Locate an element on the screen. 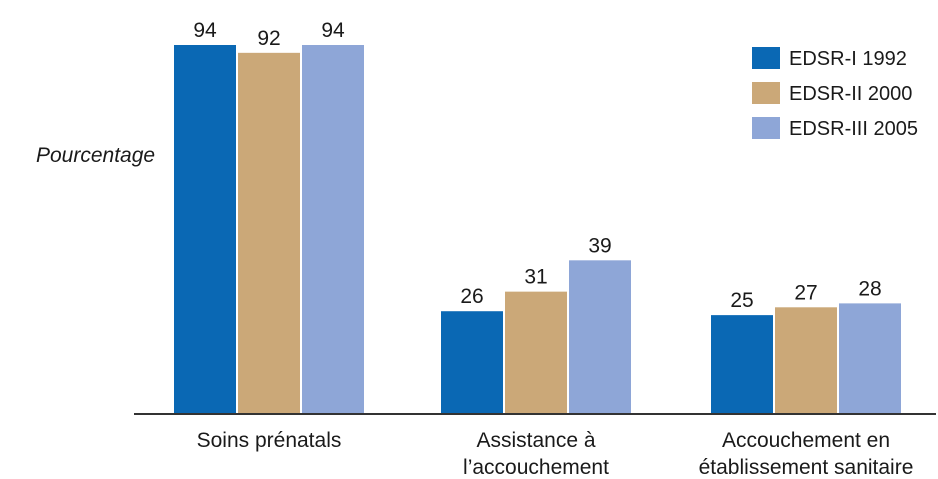 The width and height of the screenshot is (938, 479). value-label-3-1: 94 is located at coordinates (333, 30).